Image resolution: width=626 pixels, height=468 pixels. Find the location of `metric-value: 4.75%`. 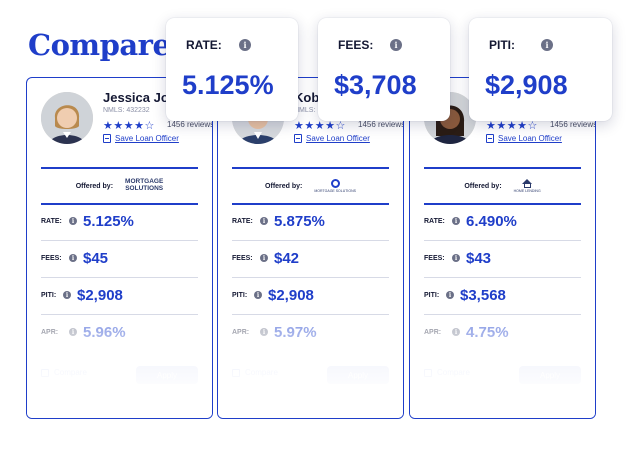

metric-value: 4.75% is located at coordinates (487, 332).